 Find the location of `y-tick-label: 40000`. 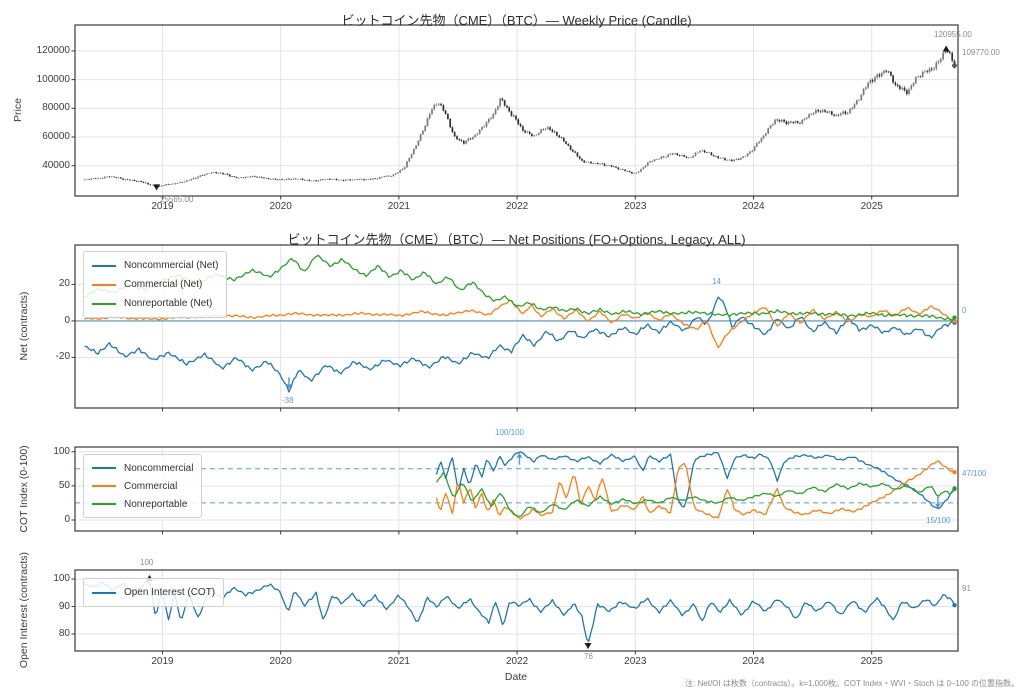

y-tick-label: 40000 is located at coordinates (56, 165).